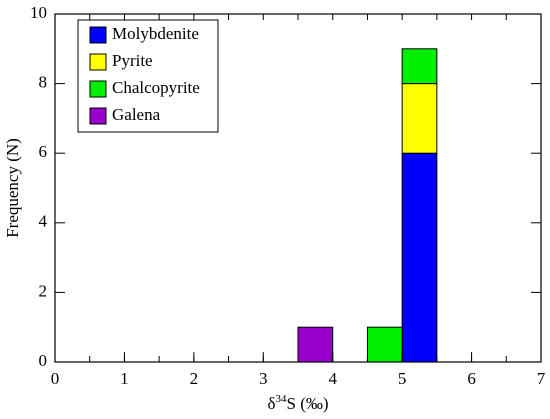  I want to click on y-axis-label: Frequency (N), so click(12, 188).